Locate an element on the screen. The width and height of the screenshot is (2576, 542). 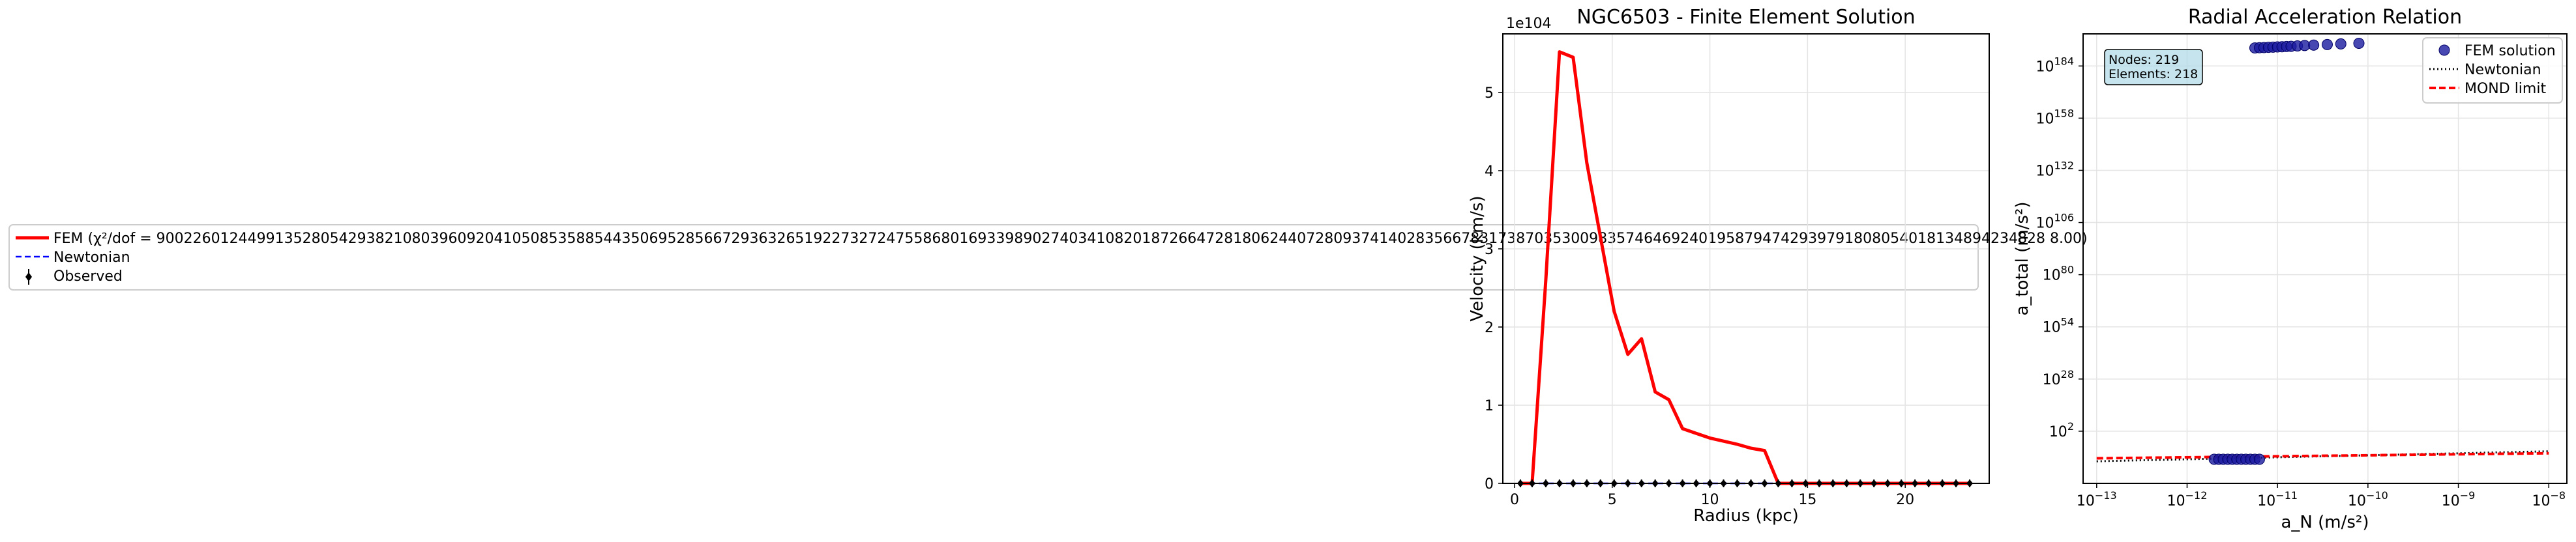
chart2-y-tick-label: 10158 is located at coordinates (2055, 117).